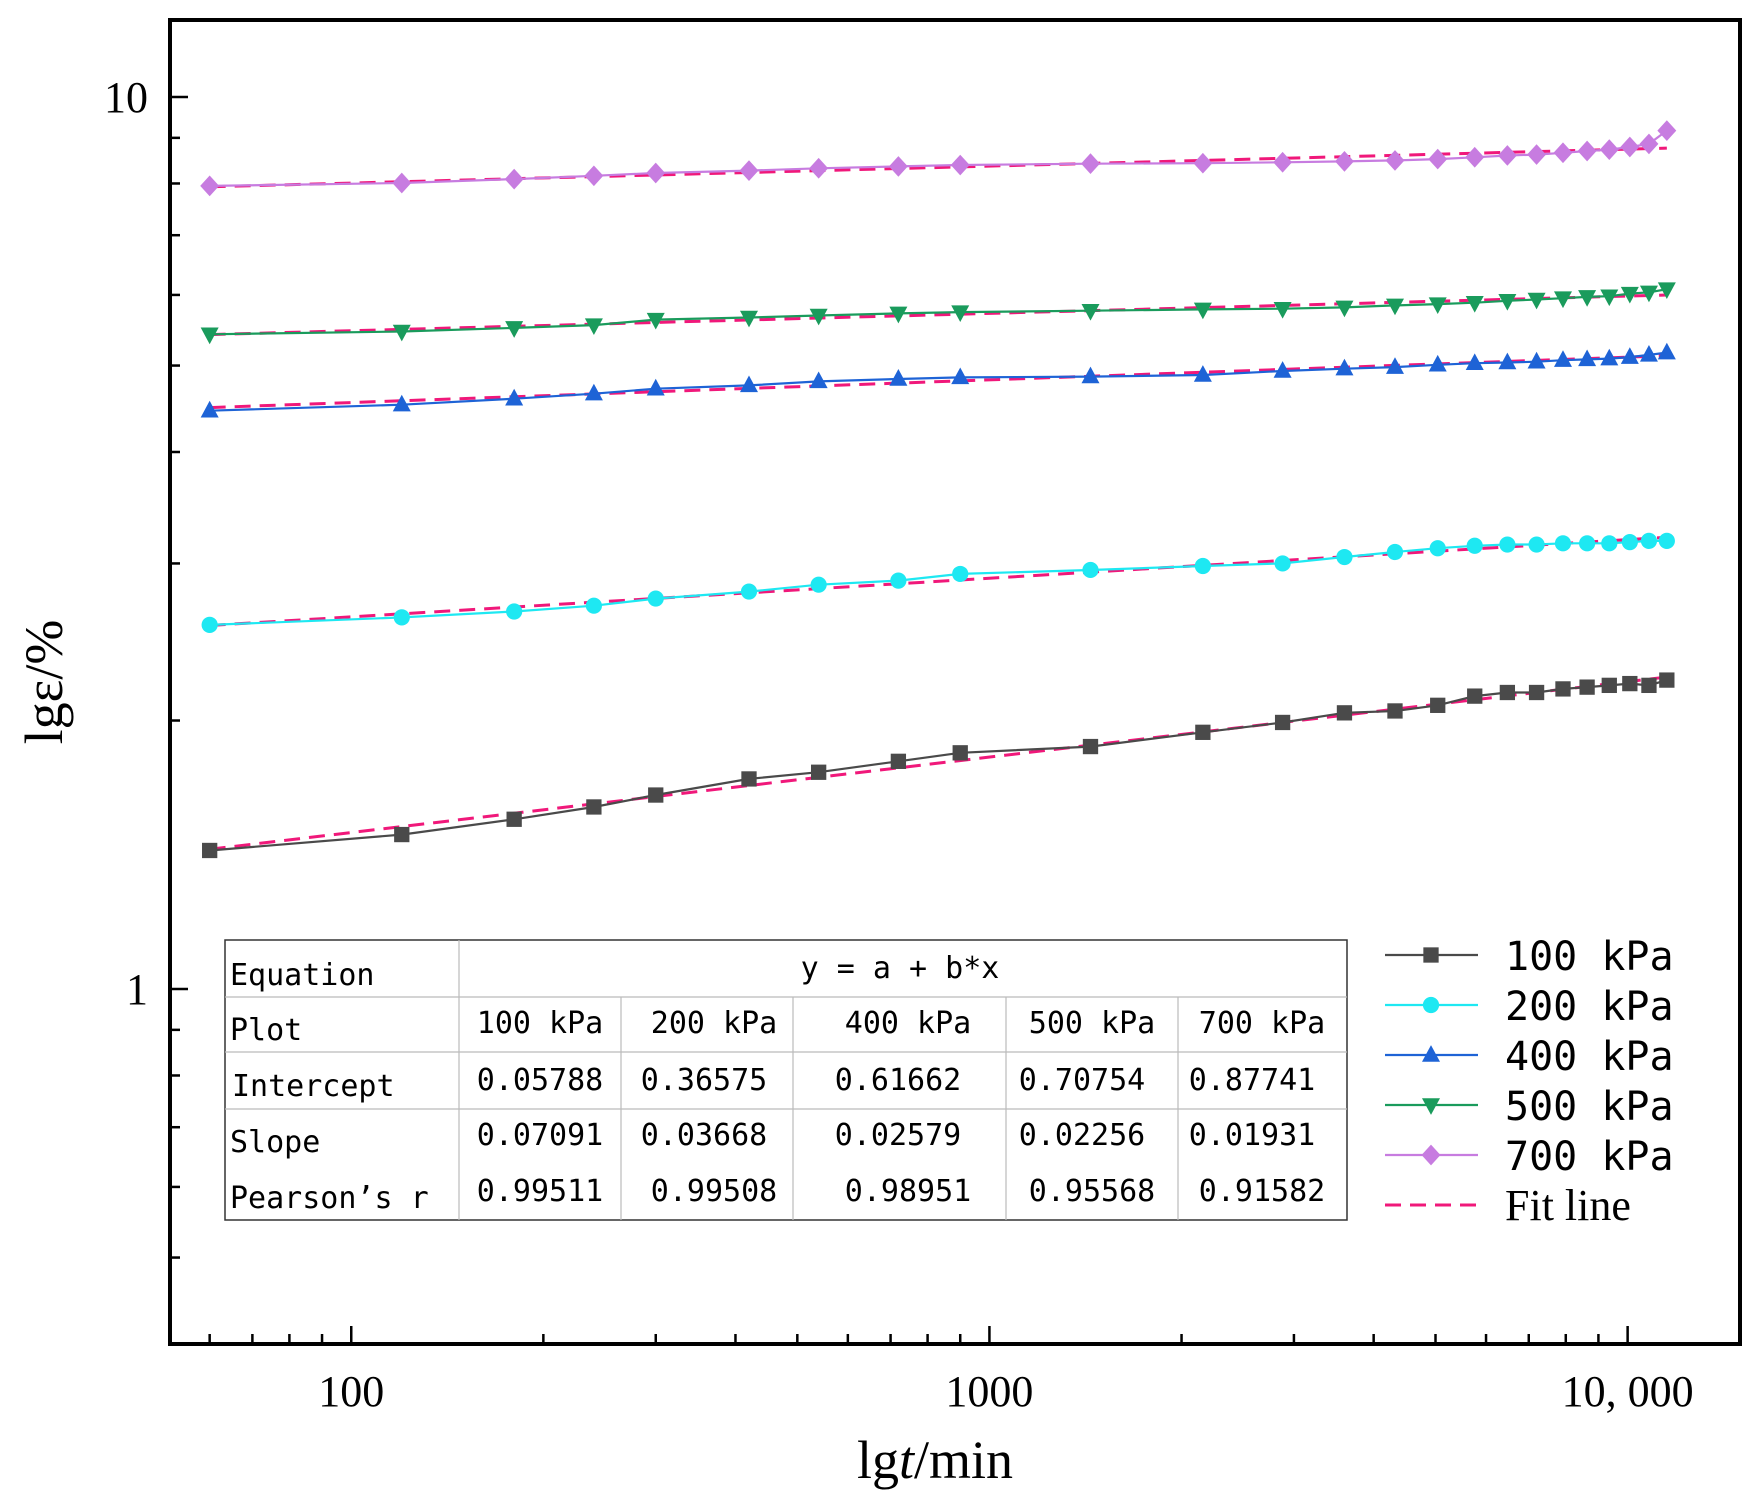  Describe the element at coordinates (898, 1135) in the screenshot. I see `table-cell: 0.02579` at that location.